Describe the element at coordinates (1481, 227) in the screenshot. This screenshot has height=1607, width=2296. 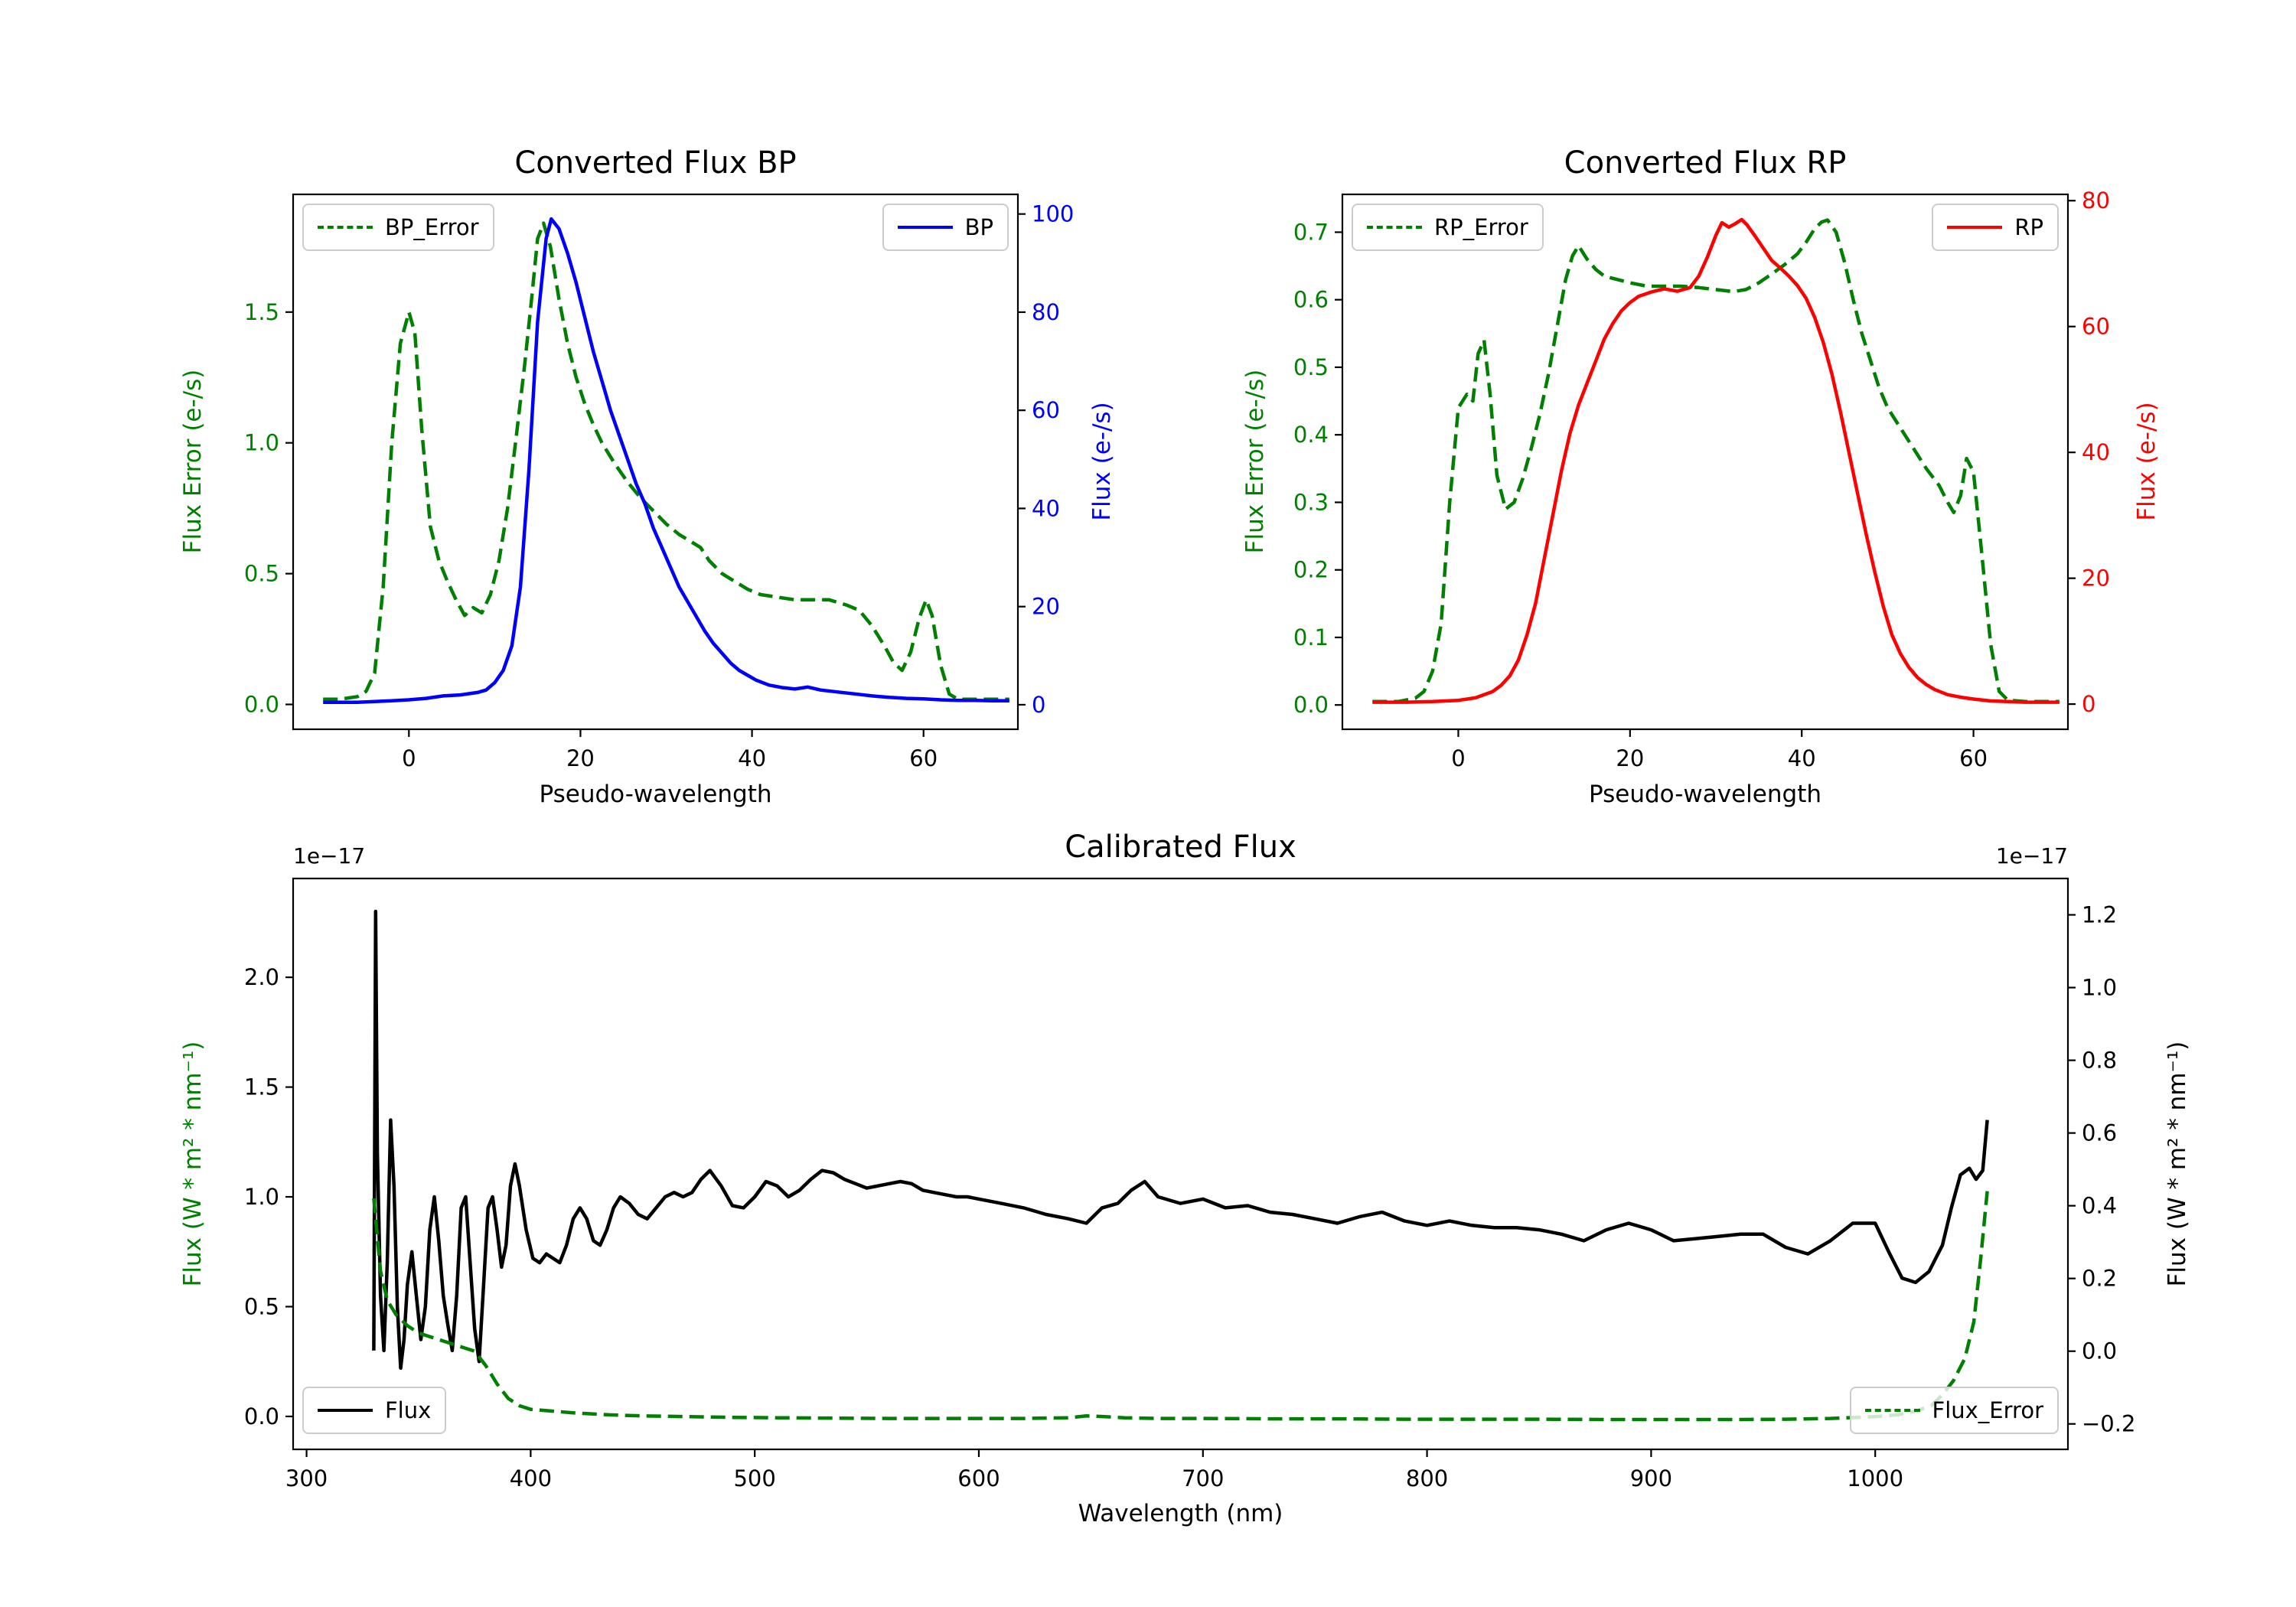
I see `rp-error-legend-label: RP_Error` at that location.